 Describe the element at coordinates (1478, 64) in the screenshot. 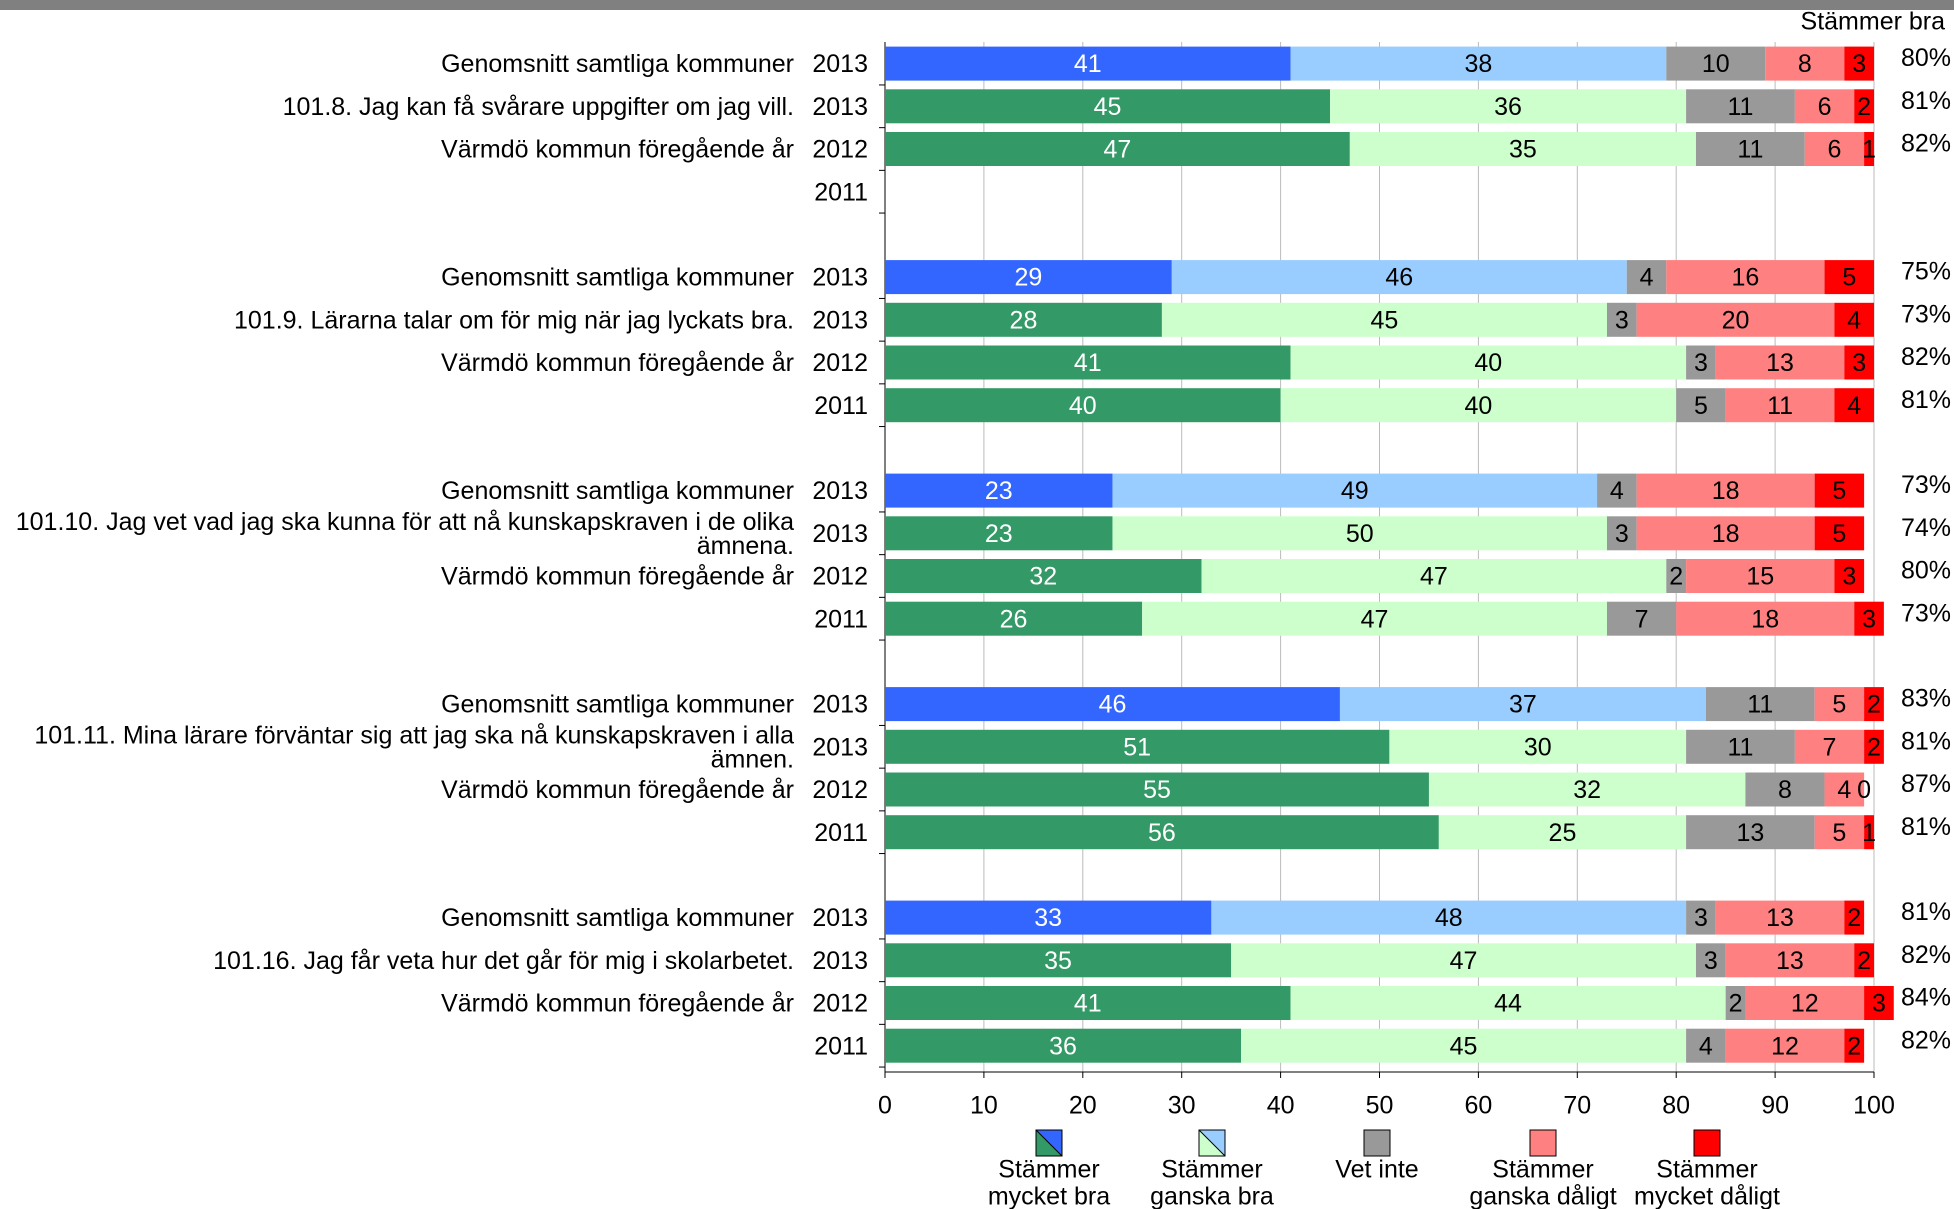

I see `segment-label: 38` at that location.